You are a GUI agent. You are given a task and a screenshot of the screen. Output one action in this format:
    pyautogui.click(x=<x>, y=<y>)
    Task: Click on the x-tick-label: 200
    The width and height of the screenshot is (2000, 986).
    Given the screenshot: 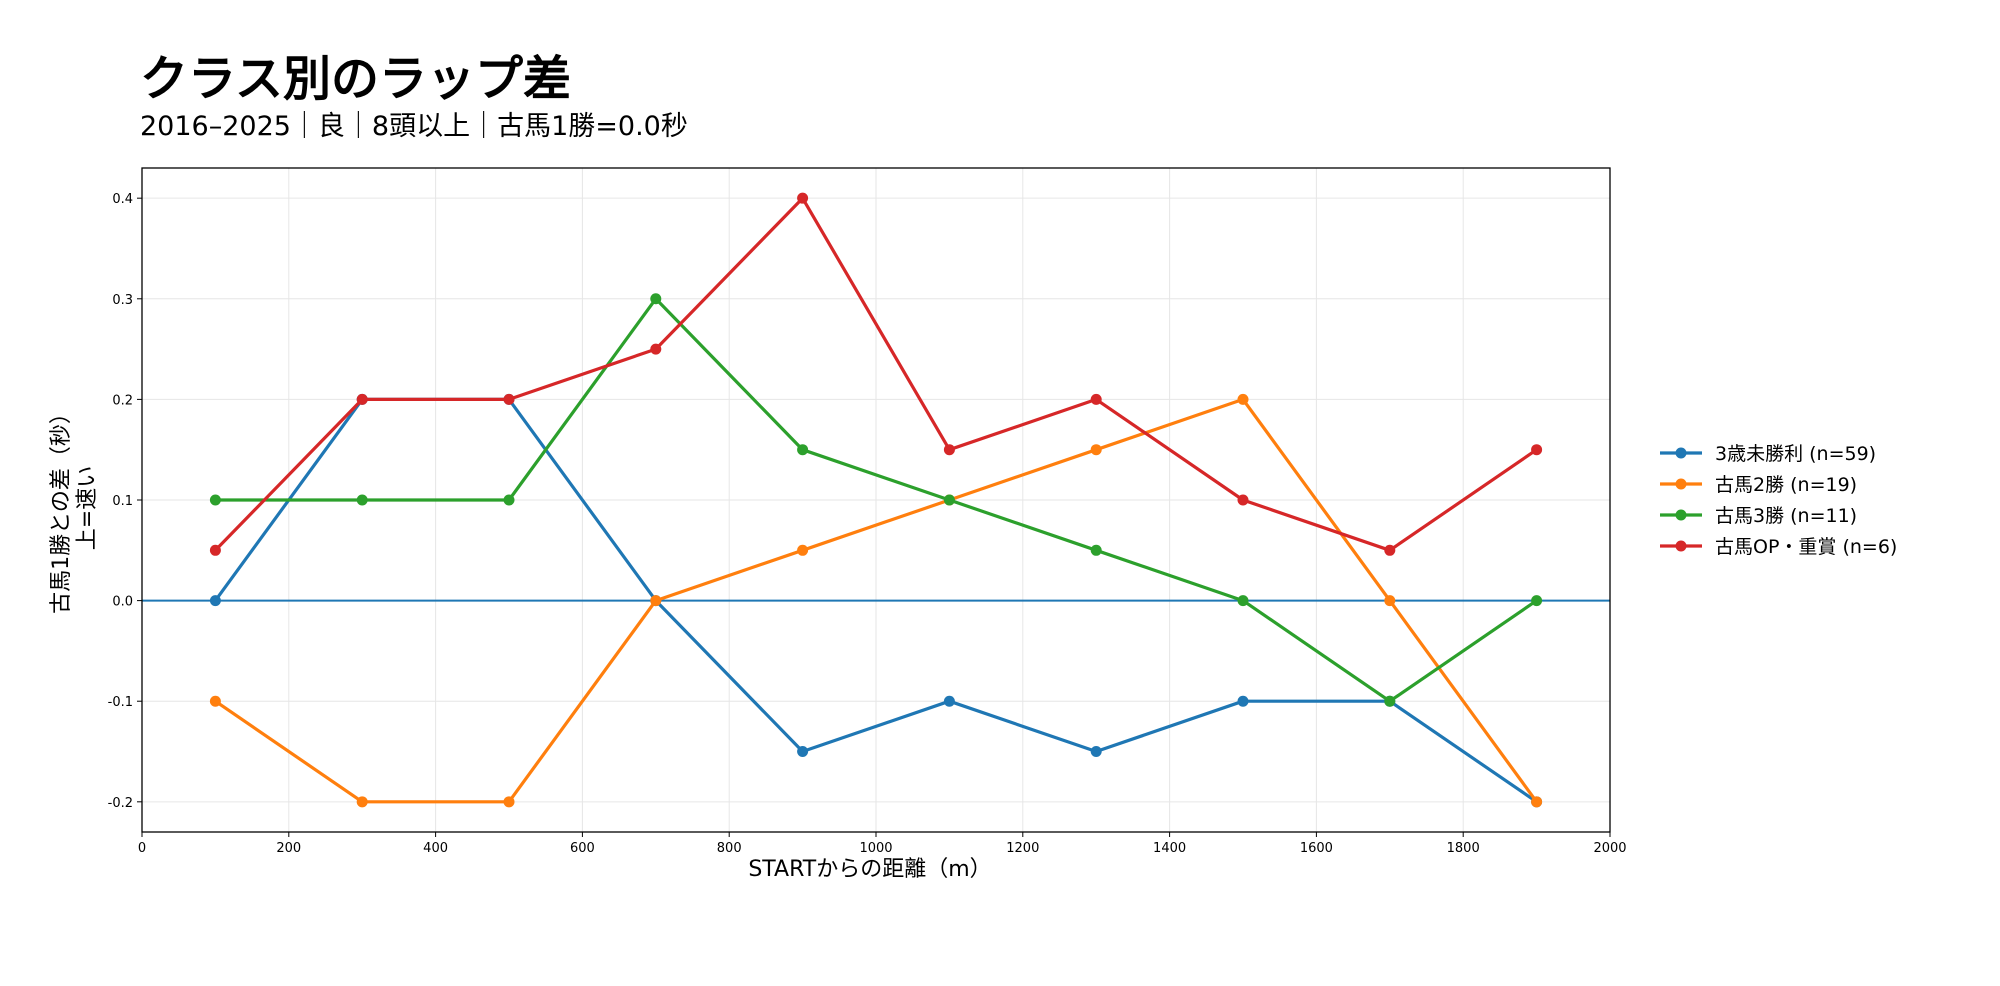 What is the action you would take?
    pyautogui.click(x=288, y=848)
    